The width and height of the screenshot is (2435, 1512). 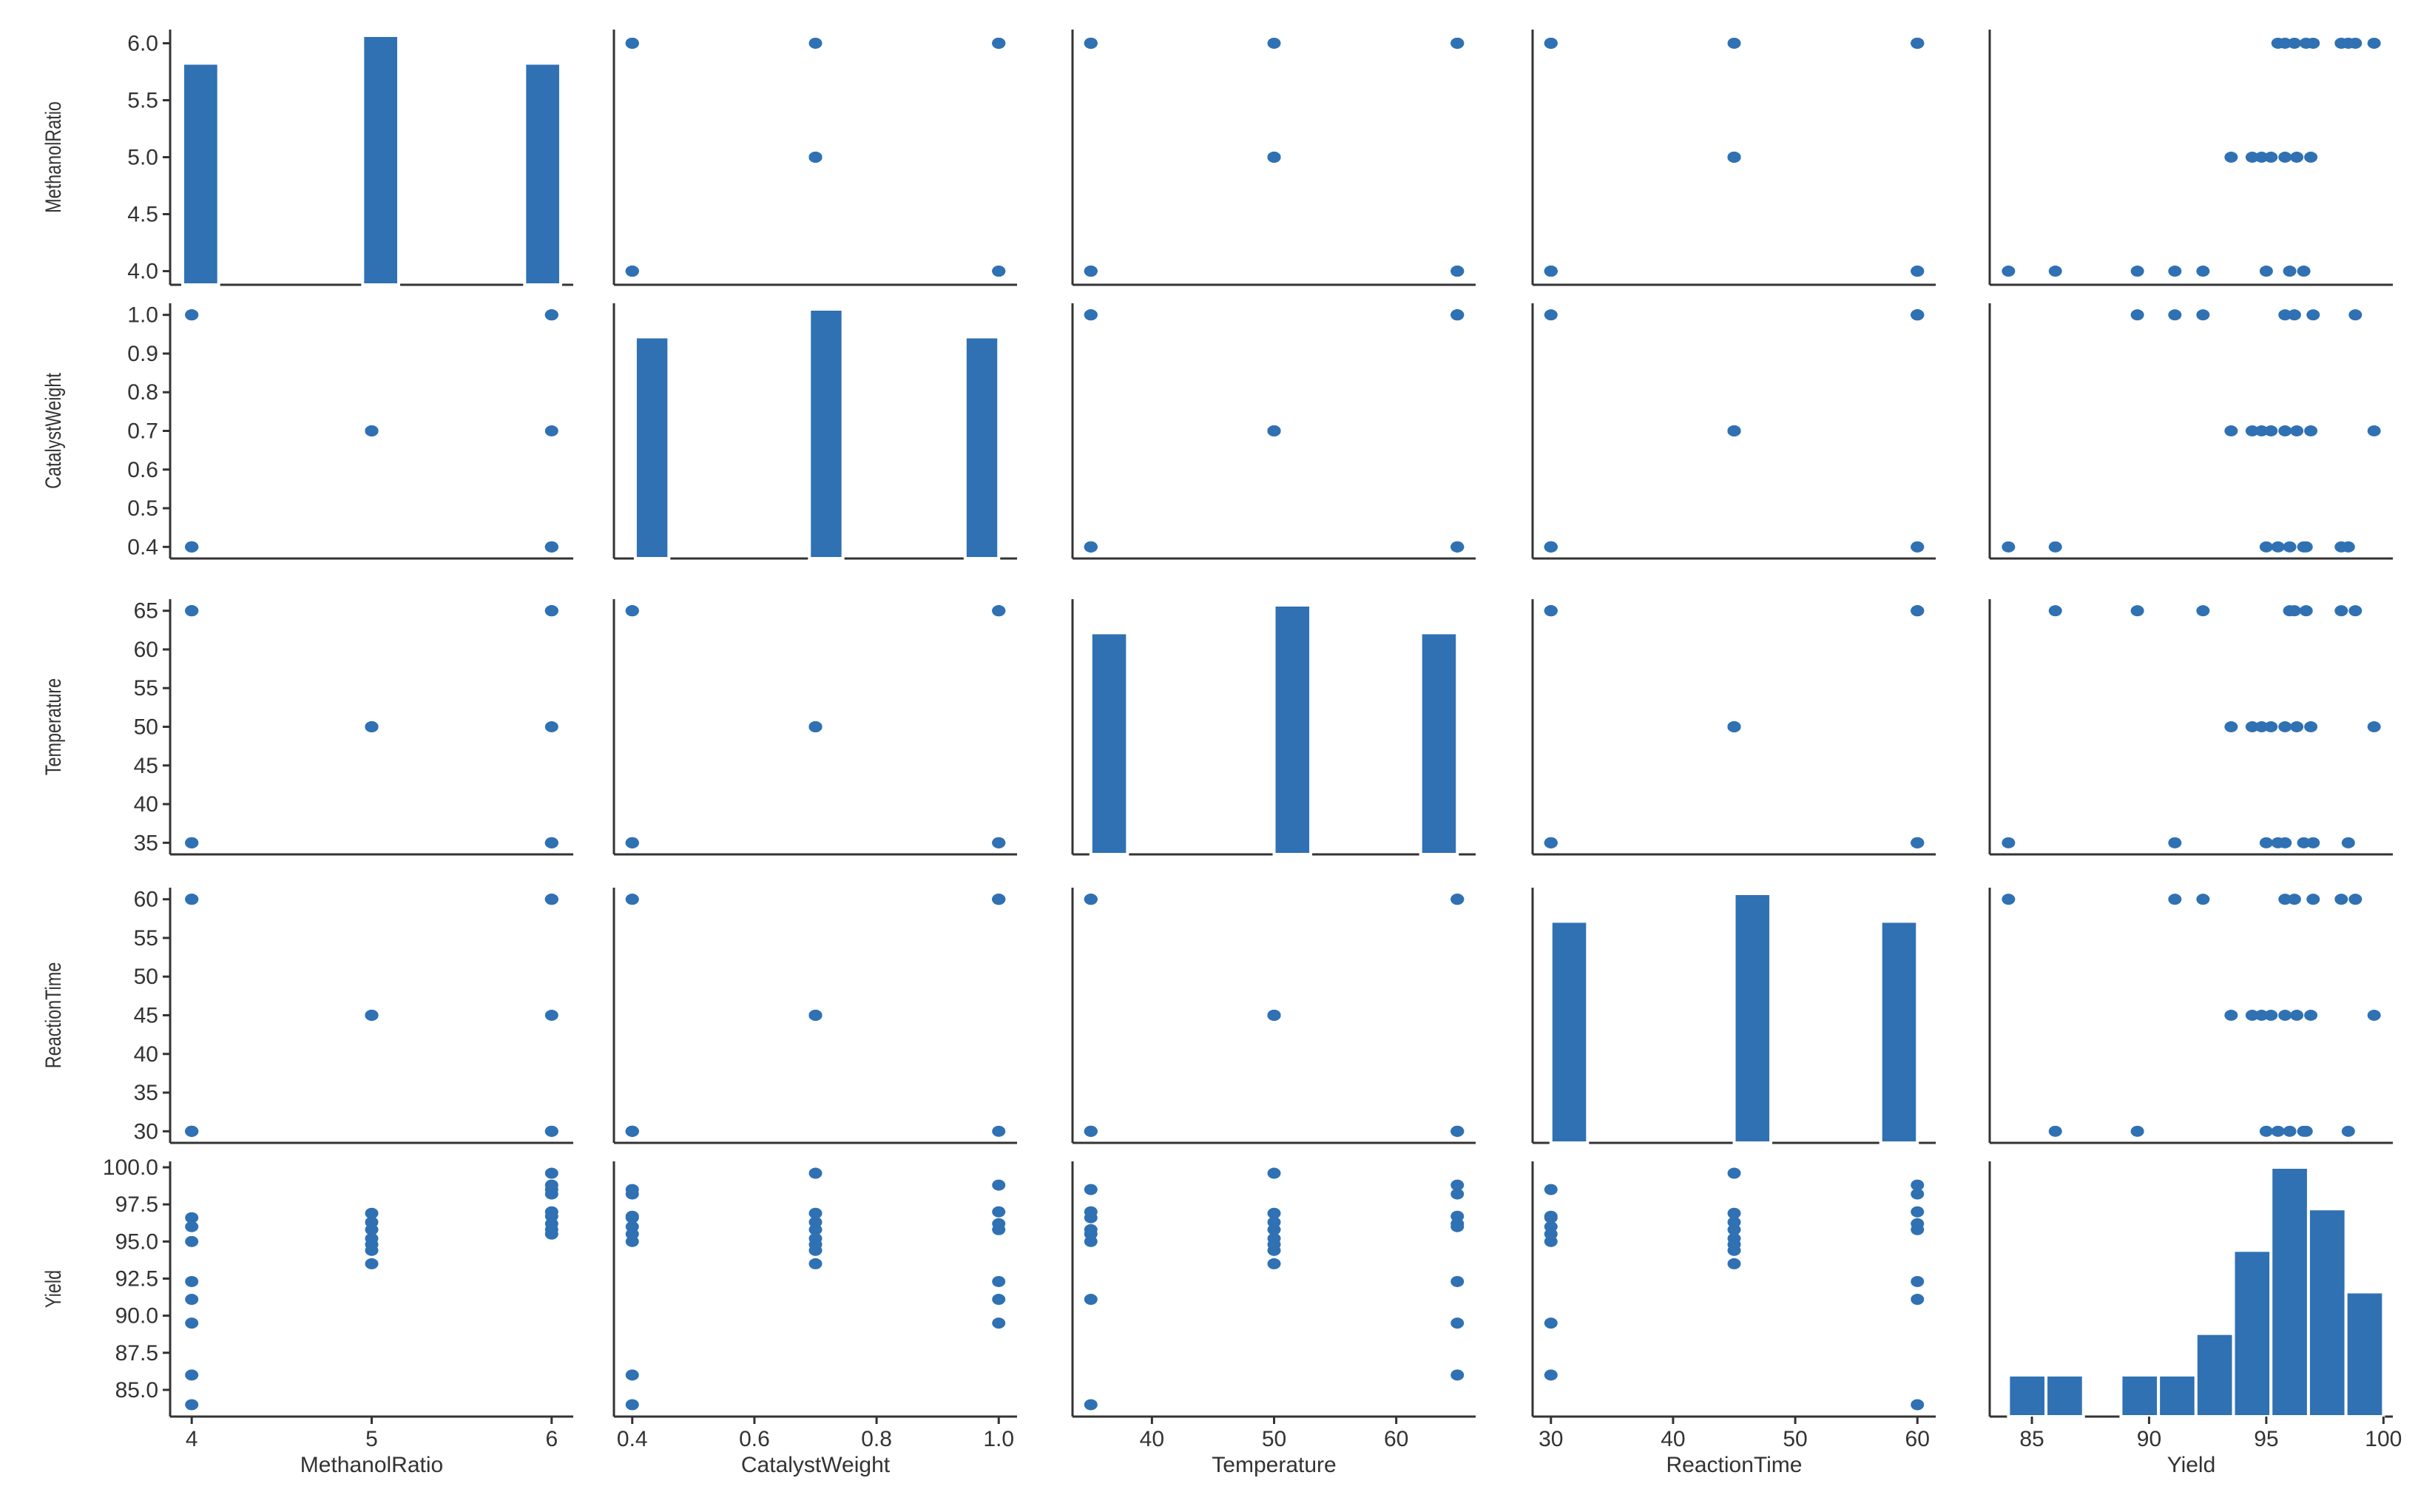 What do you see at coordinates (136, 1278) in the screenshot?
I see `y-tick-label: 92.5` at bounding box center [136, 1278].